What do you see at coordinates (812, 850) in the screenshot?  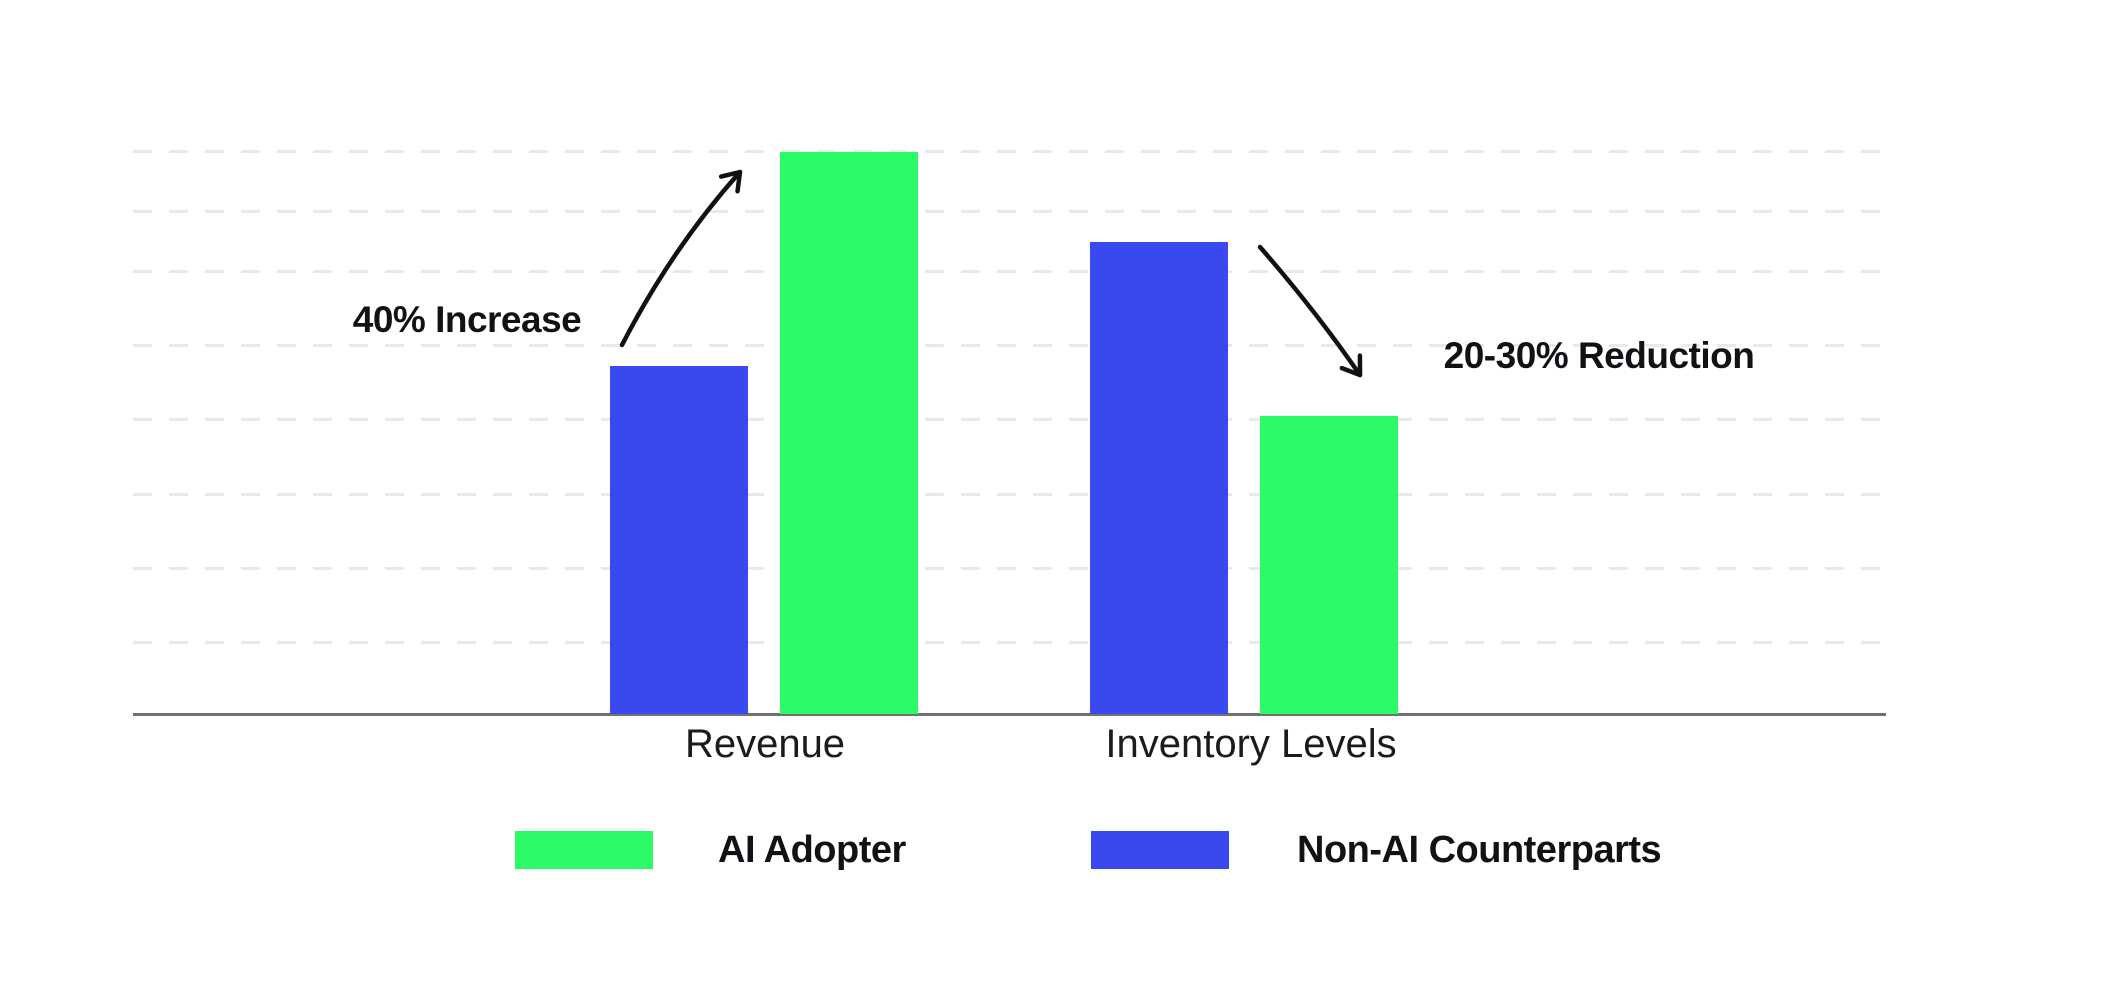 I see `legend-label-ai-adopter: AI Adopter` at bounding box center [812, 850].